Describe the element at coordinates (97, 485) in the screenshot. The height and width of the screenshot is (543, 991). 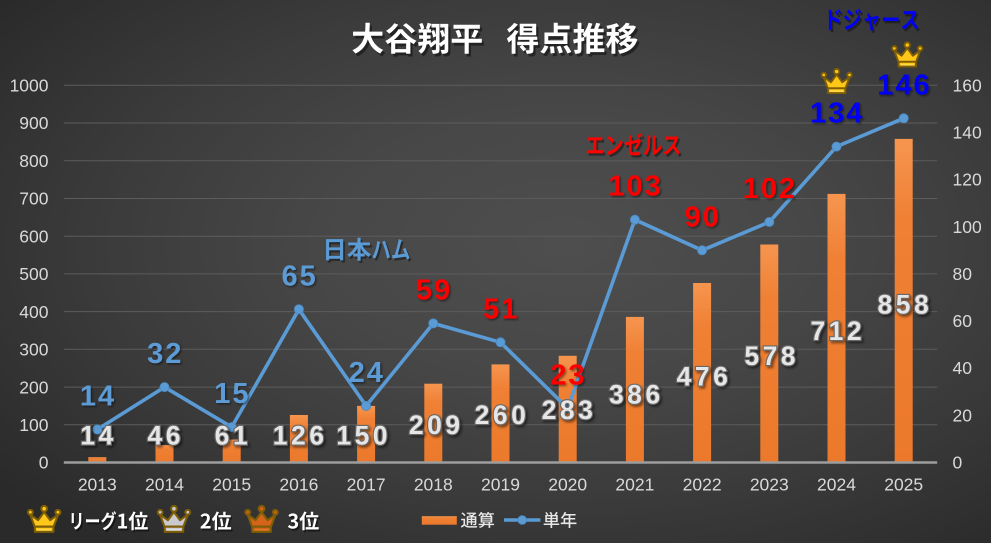
I see `svg-text: 2013` at that location.